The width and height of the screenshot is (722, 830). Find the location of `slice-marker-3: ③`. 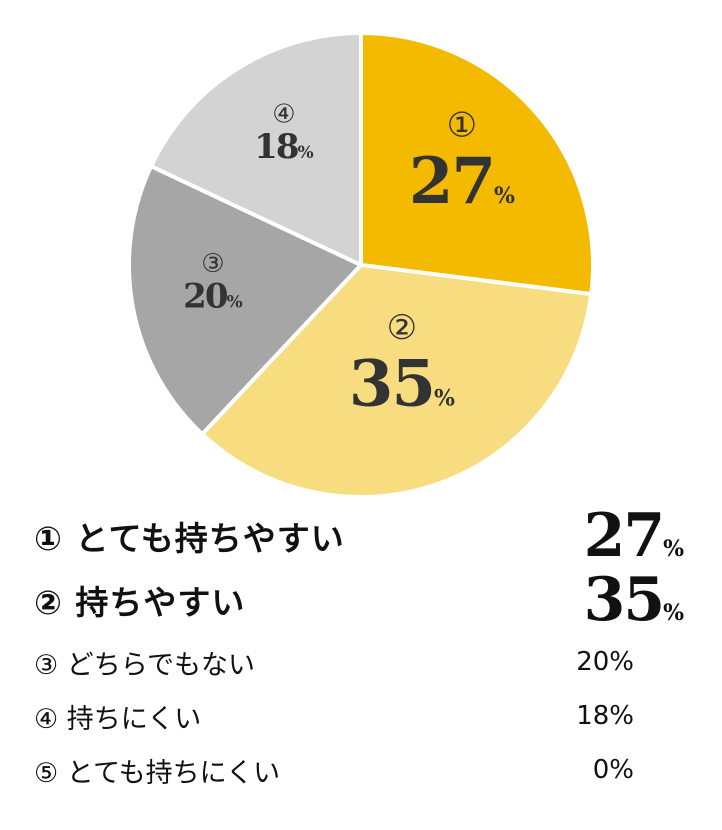

slice-marker-3: ③ is located at coordinates (212, 264).